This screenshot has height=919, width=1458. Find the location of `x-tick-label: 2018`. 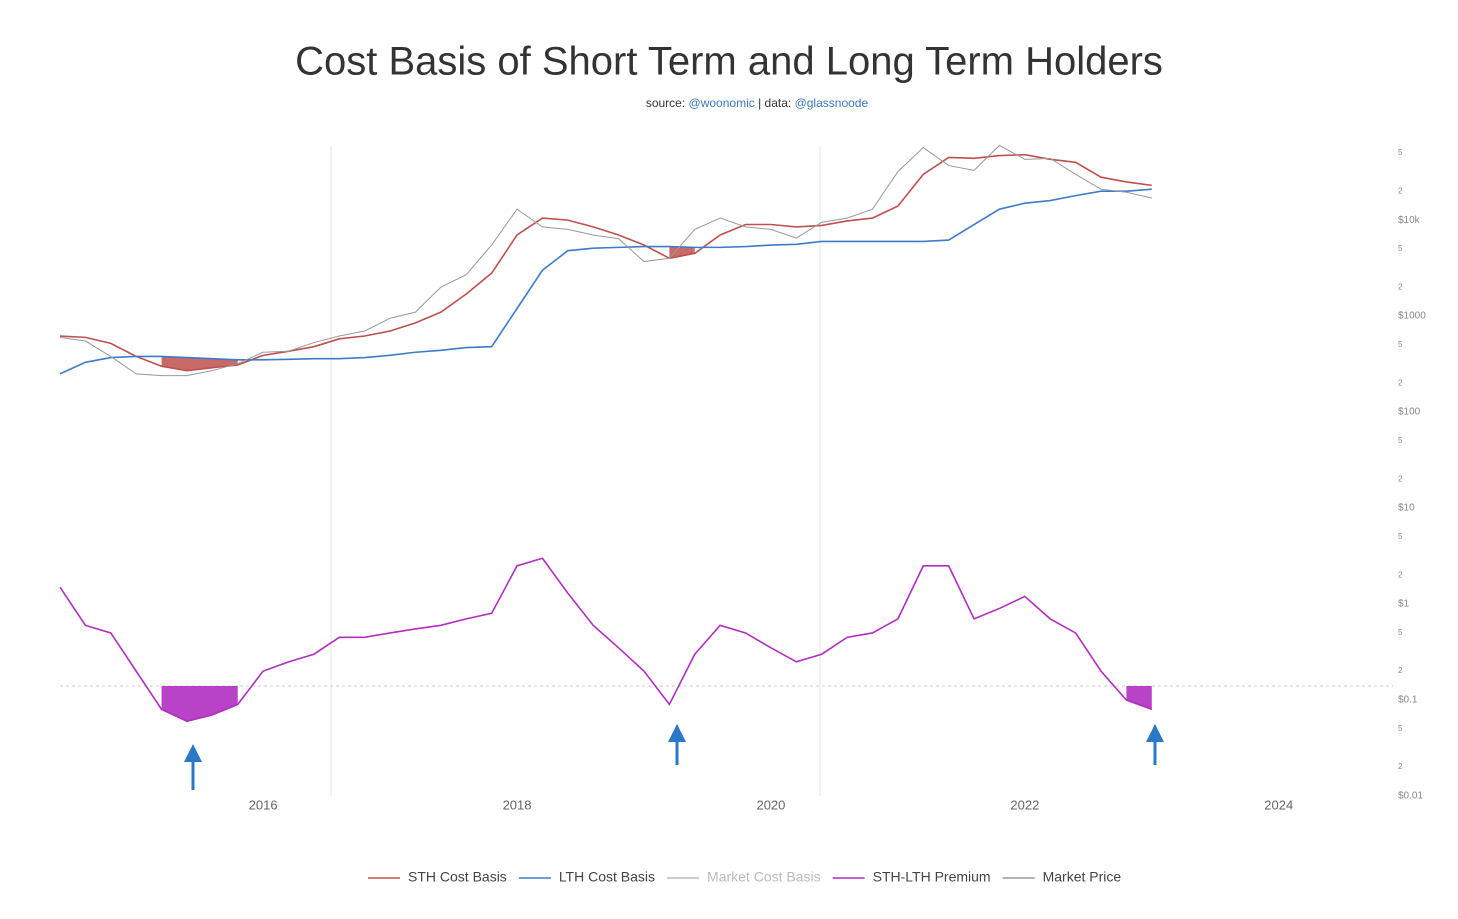

x-tick-label: 2018 is located at coordinates (517, 804).